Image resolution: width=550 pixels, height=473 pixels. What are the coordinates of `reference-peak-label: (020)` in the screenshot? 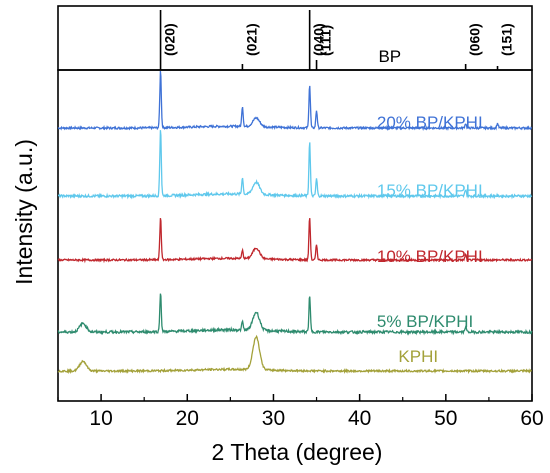 It's located at (170, 39).